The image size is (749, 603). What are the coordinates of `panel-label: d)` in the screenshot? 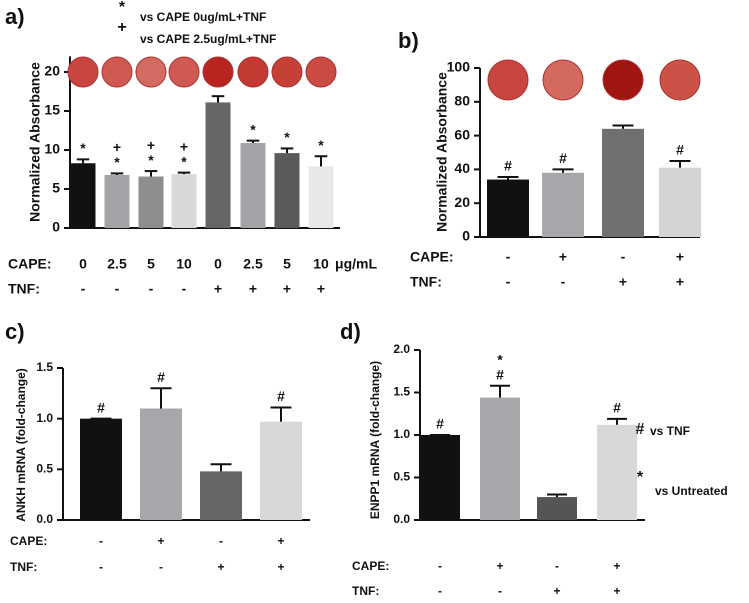 It's located at (350, 331).